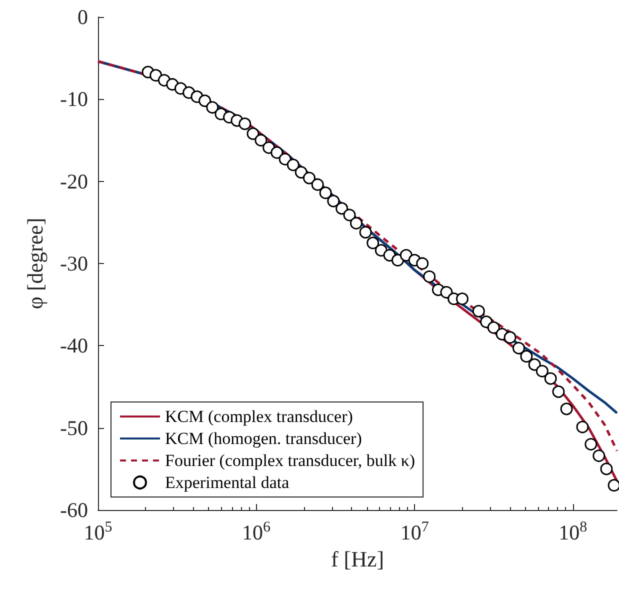 This screenshot has width=619, height=594. I want to click on legend-label: KCM (complex transducer), so click(259, 416).